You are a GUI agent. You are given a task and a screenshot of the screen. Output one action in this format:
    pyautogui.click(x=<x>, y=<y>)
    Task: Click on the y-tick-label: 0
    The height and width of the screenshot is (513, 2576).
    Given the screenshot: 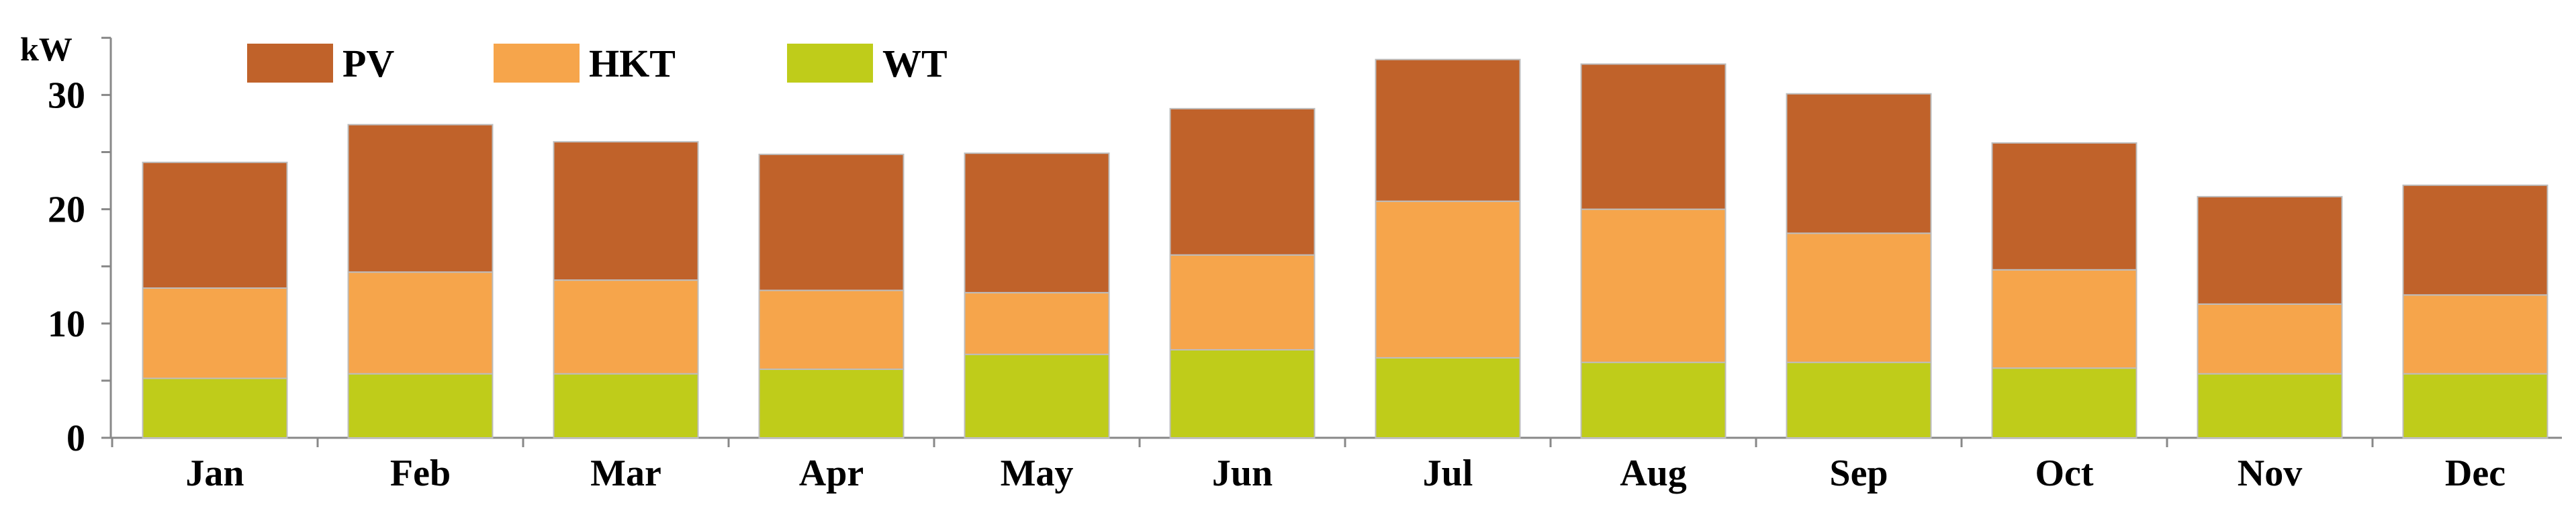 What is the action you would take?
    pyautogui.click(x=75, y=438)
    